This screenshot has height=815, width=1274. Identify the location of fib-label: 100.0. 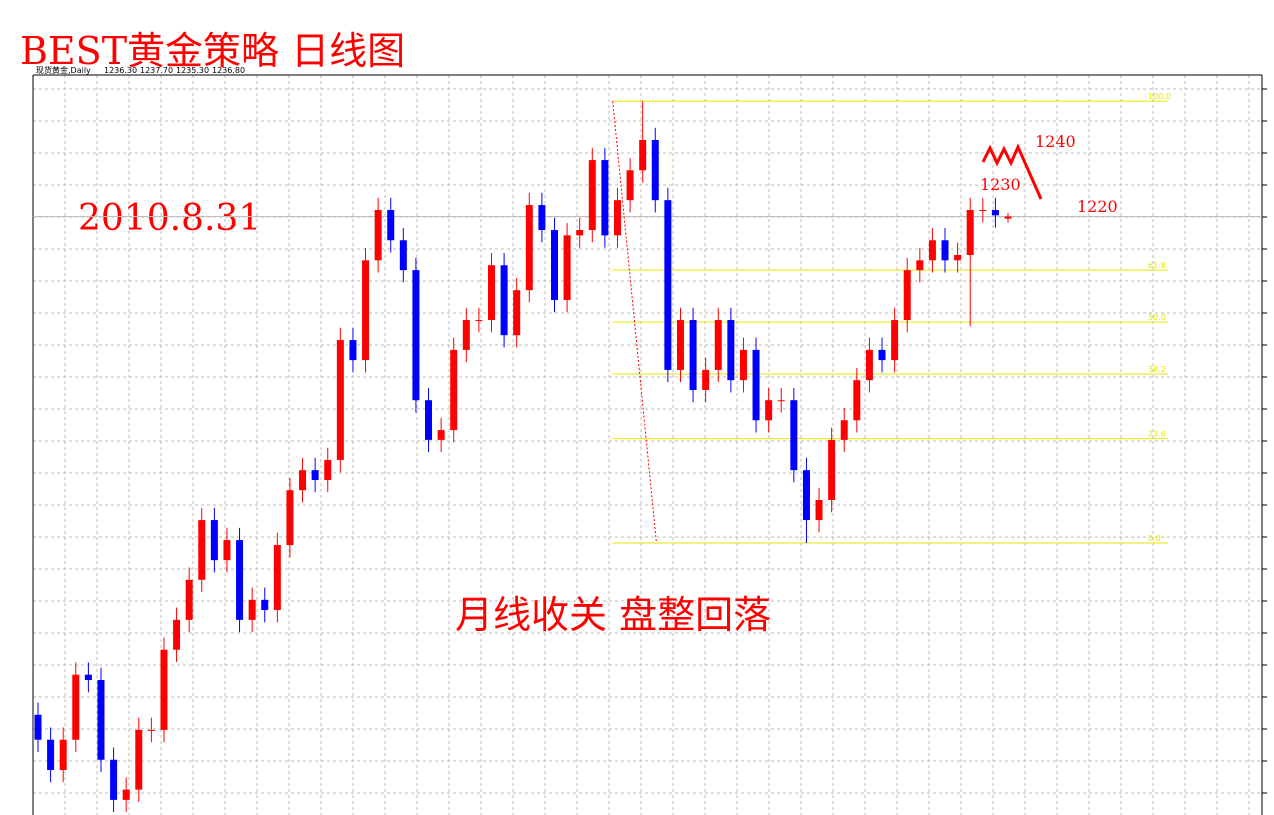
(1159, 96).